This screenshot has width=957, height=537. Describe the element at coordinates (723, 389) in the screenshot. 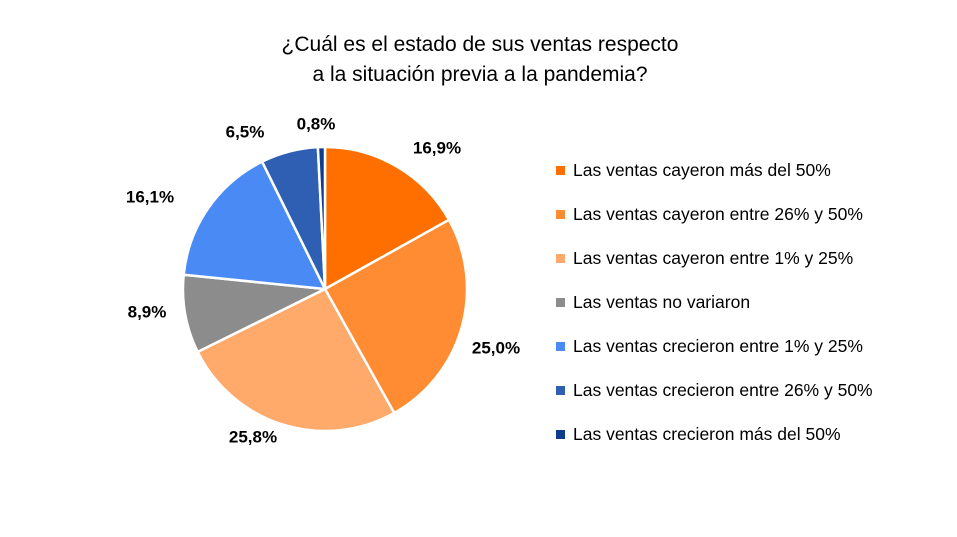

I see `legend-label: Las ventas crecieron entre 26% y 50%` at that location.